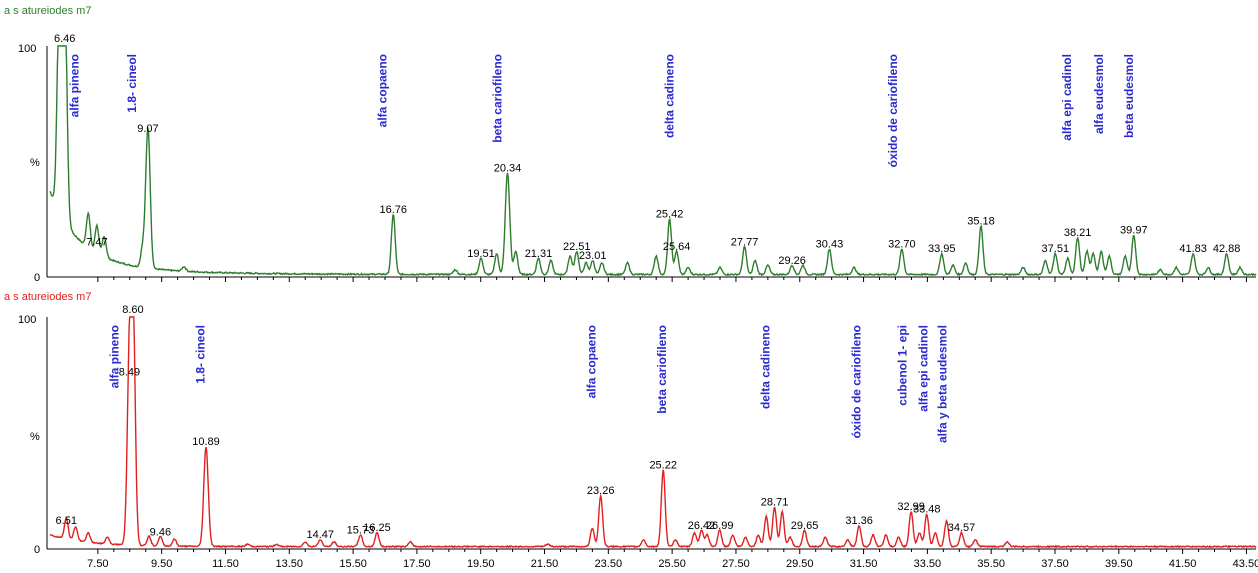 The image size is (1258, 573). I want to click on peak-retention-label: 27.77, so click(745, 242).